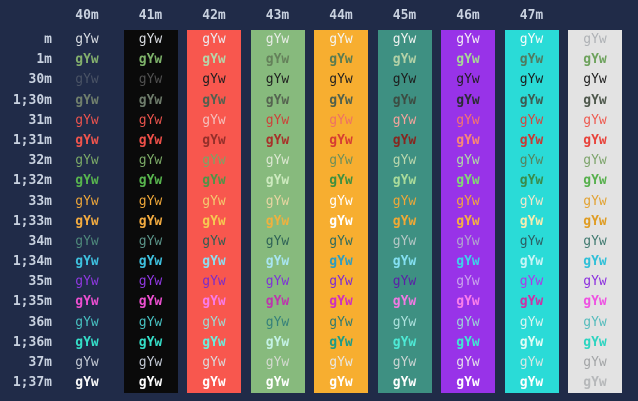 Image resolution: width=638 pixels, height=401 pixels. What do you see at coordinates (319, 15) in the screenshot?
I see `column-header-row: 40m 41m 42m 43m 44m 45m 46m 47m` at bounding box center [319, 15].